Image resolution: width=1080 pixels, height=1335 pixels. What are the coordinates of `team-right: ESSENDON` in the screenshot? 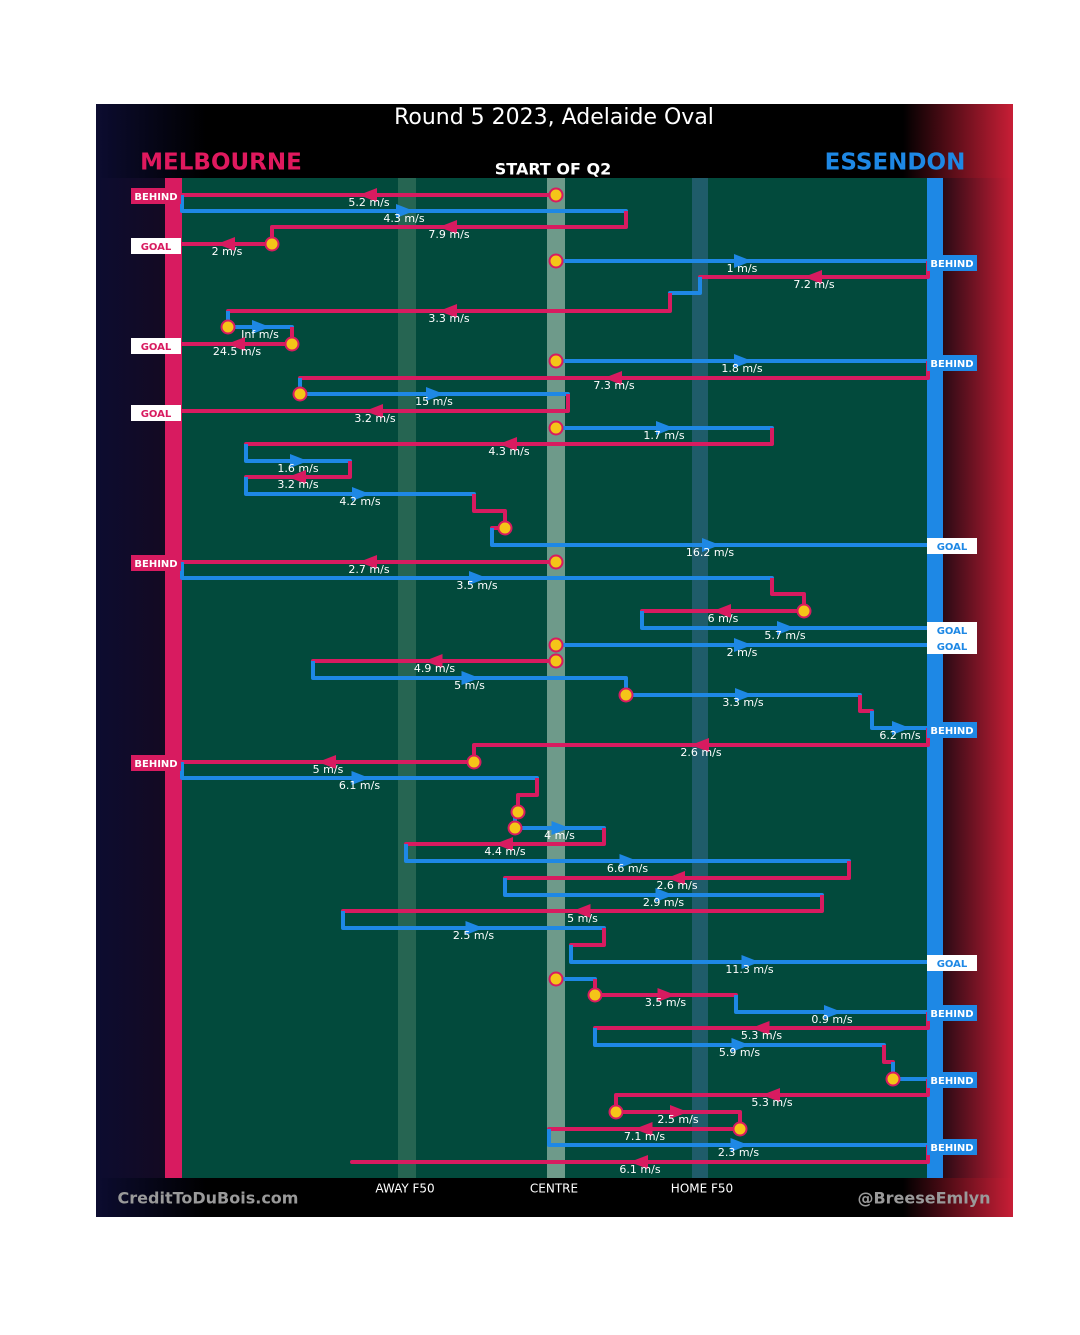 It's located at (895, 163).